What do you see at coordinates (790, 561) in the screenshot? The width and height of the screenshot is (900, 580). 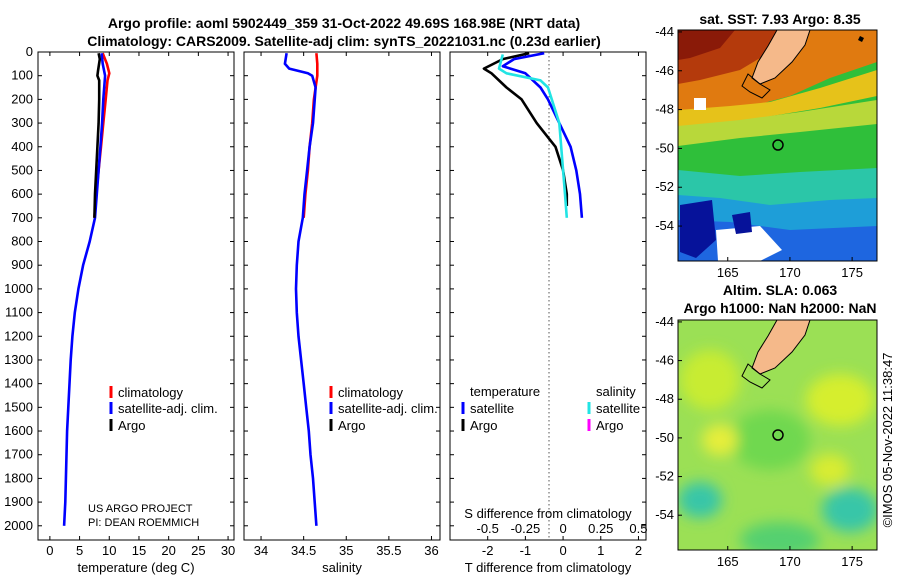 I see `map-x-tick-label: 170` at bounding box center [790, 561].